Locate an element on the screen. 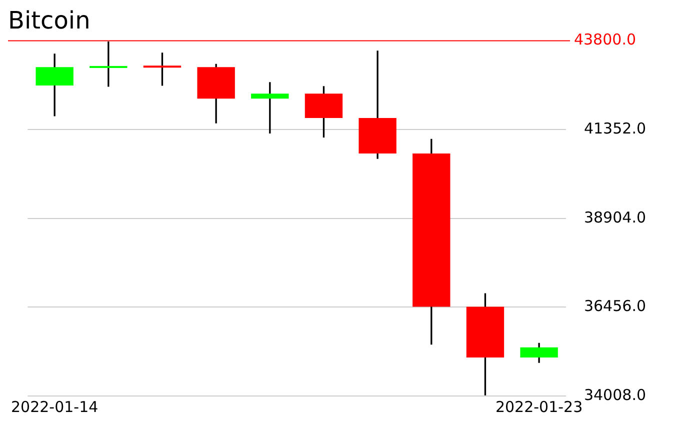 This screenshot has height=431, width=676. x-tick-label: 2022-01-14 is located at coordinates (54, 407).